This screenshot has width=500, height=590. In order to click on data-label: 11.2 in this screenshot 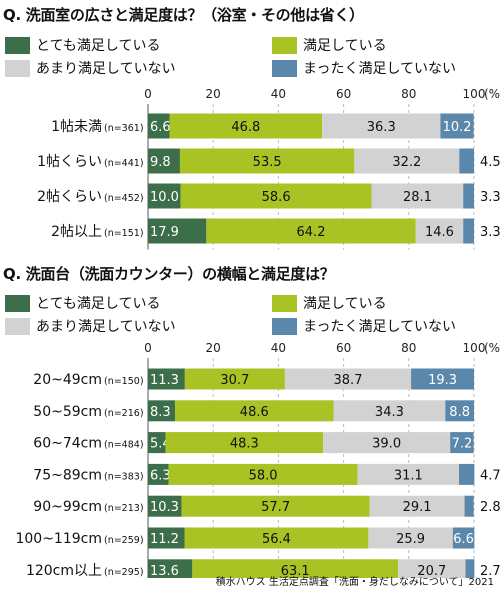, I will do `click(164, 539)`.